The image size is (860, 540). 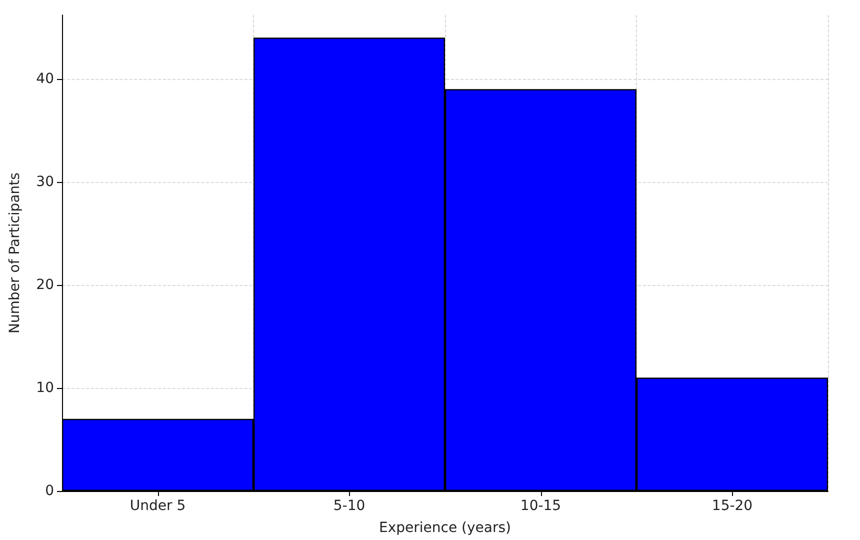 I want to click on x-tick-label: 5-10, so click(x=349, y=506).